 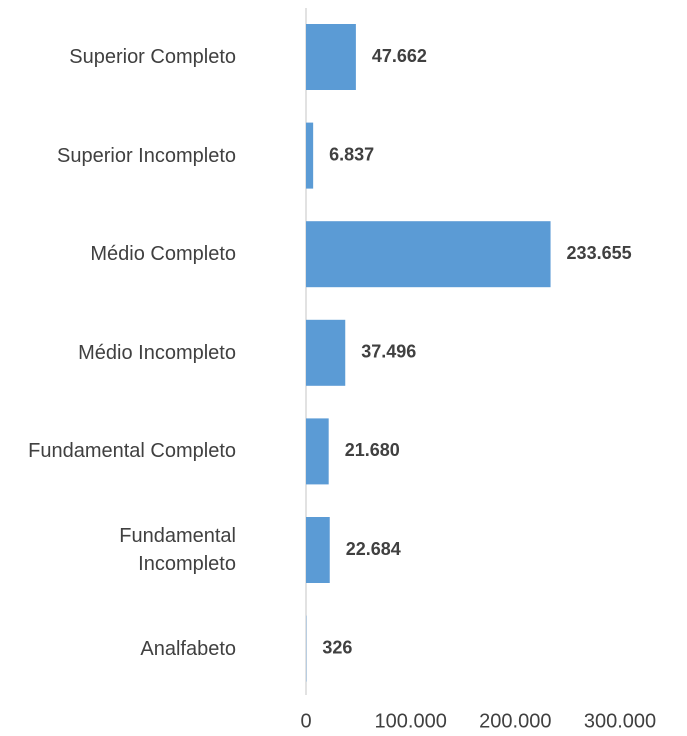 What do you see at coordinates (515, 721) in the screenshot?
I see `x-tick-label: 200.000` at bounding box center [515, 721].